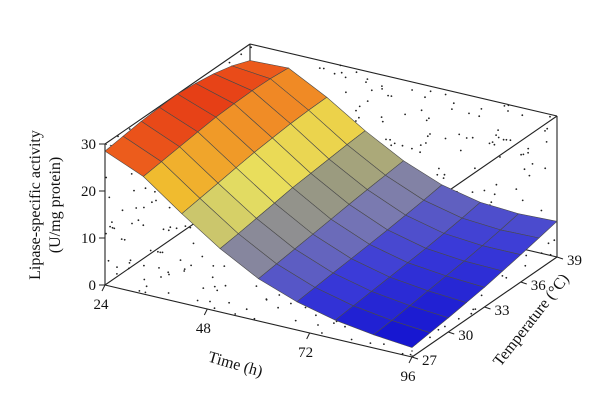  I want to click on x-axis-label: Time (h), so click(235, 365).